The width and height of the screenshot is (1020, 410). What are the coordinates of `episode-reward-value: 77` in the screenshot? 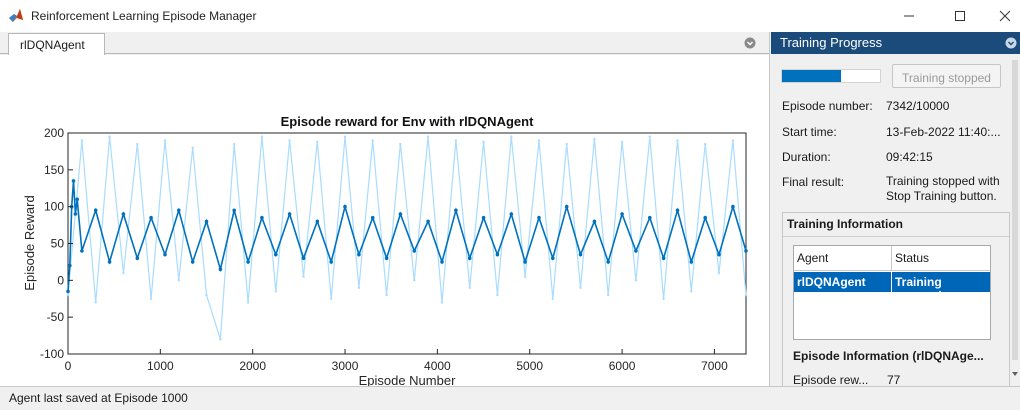 It's located at (894, 380).